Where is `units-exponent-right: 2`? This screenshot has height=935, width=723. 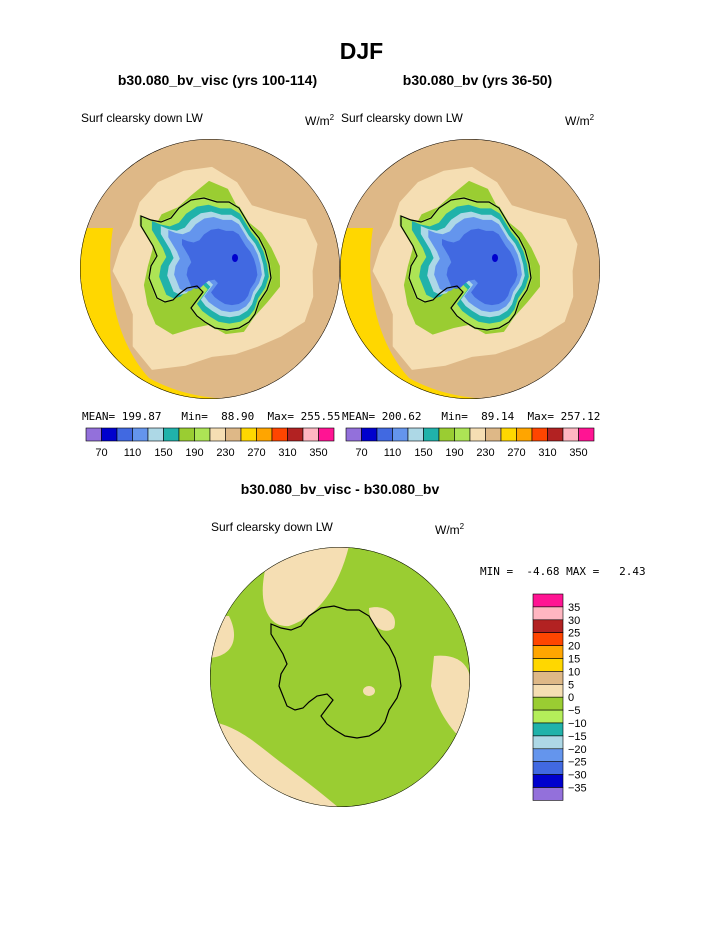
units-exponent-right: 2 is located at coordinates (592, 117).